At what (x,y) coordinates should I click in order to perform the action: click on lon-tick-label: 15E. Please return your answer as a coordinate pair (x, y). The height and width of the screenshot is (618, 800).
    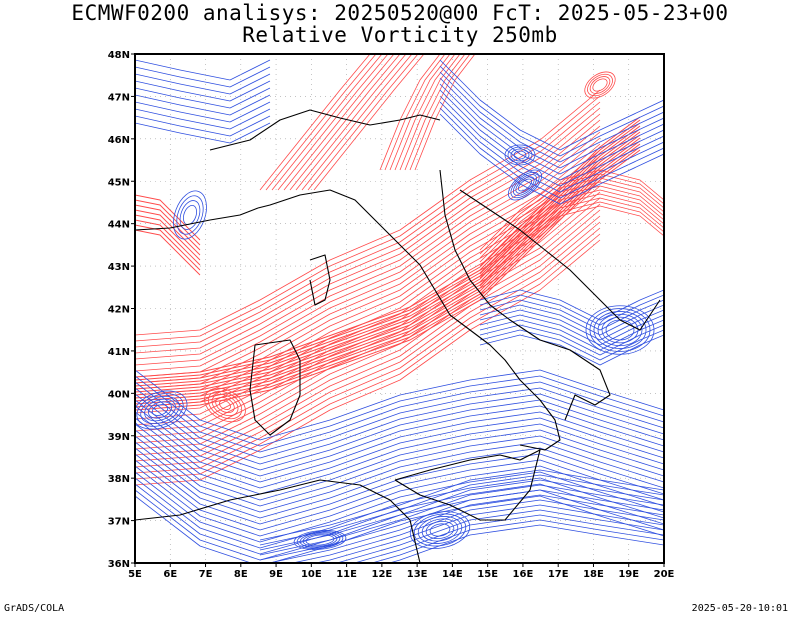
    Looking at the image, I should click on (487, 574).